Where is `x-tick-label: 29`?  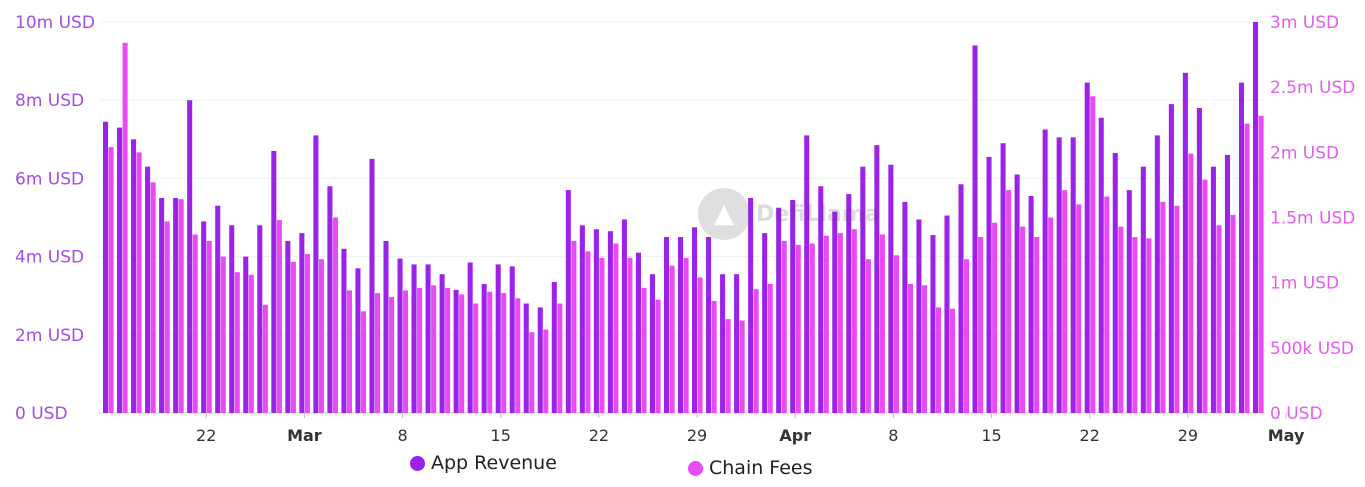
x-tick-label: 29 is located at coordinates (1188, 435).